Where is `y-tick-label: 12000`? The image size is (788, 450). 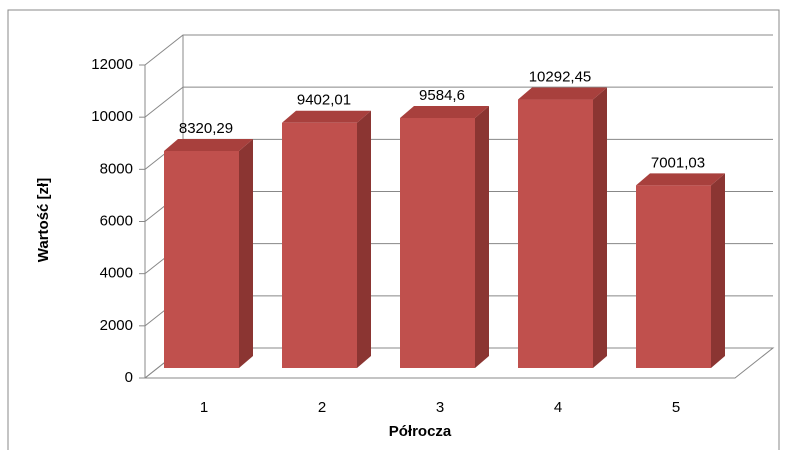
y-tick-label: 12000 is located at coordinates (112, 64).